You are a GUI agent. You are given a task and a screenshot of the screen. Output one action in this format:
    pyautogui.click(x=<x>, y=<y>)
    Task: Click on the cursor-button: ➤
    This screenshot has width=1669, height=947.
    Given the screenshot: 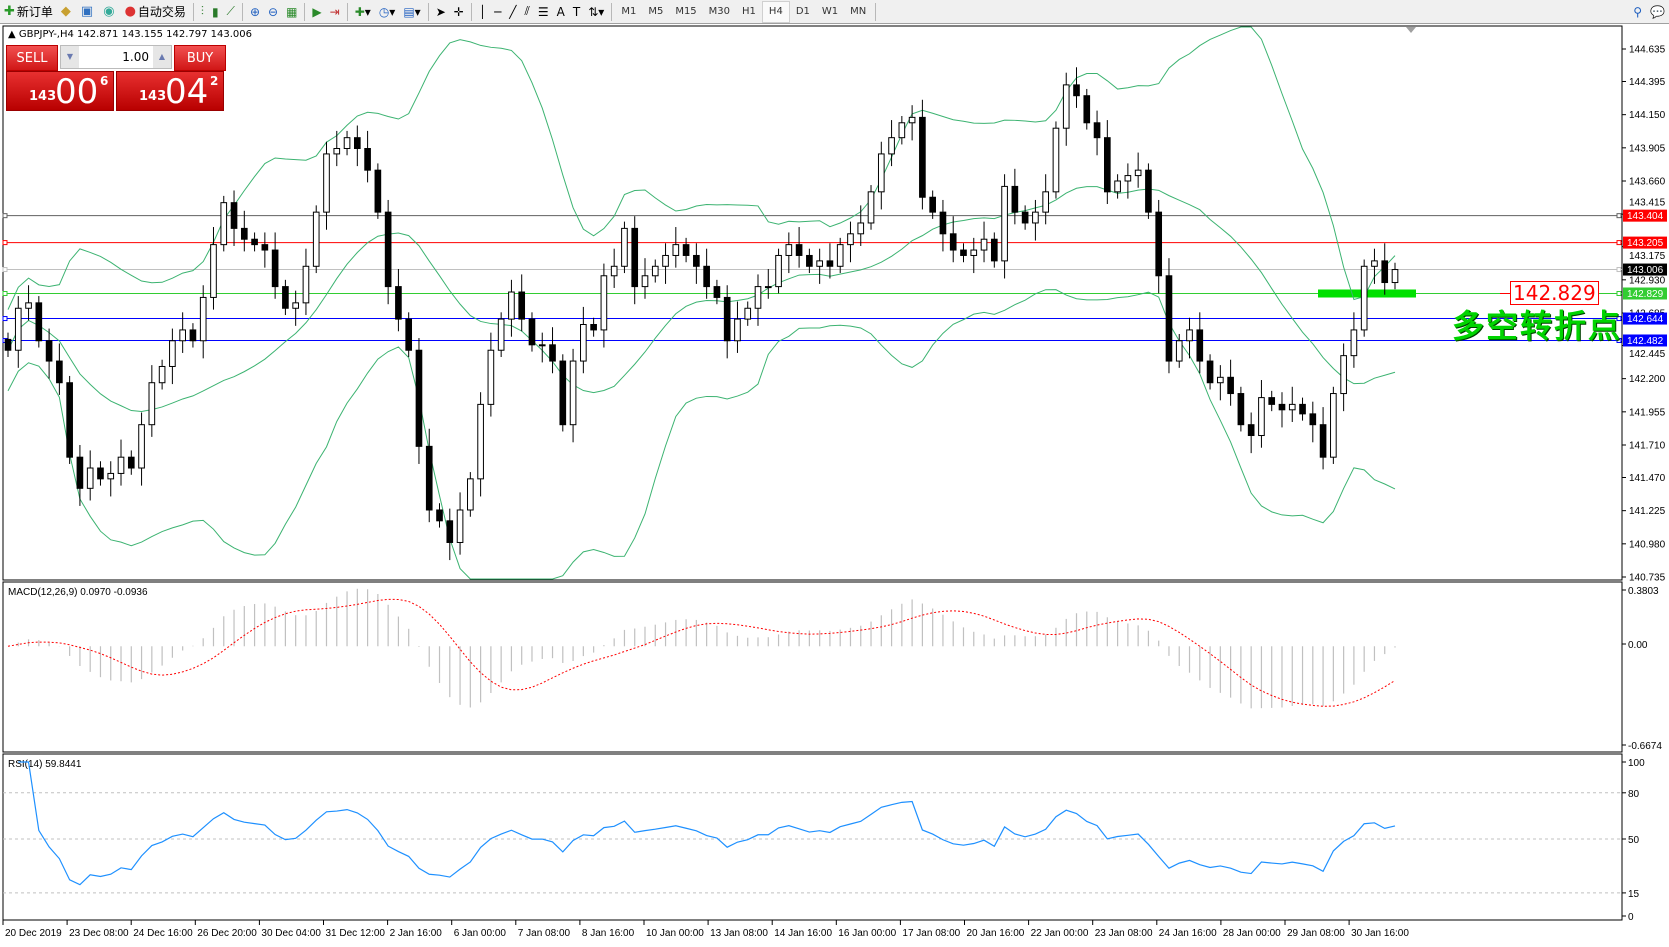 What is the action you would take?
    pyautogui.click(x=441, y=12)
    